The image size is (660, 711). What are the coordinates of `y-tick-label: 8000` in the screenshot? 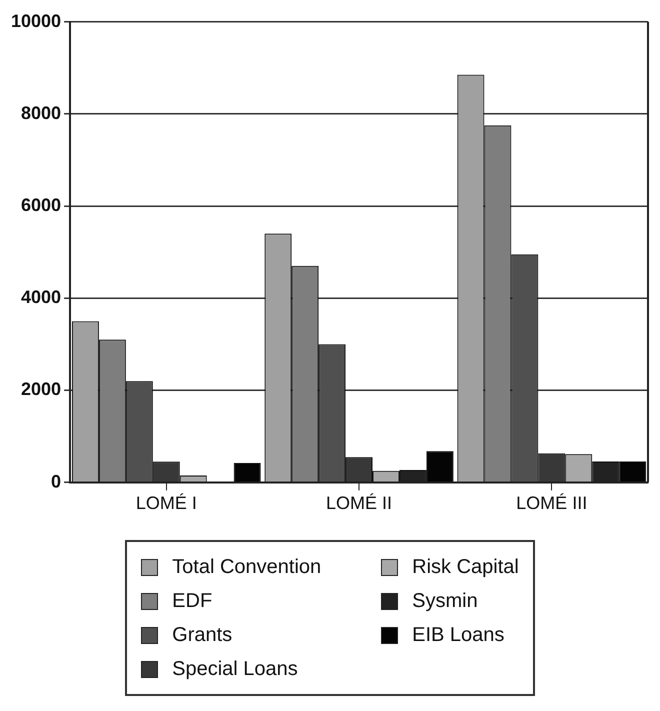 It's located at (41, 112).